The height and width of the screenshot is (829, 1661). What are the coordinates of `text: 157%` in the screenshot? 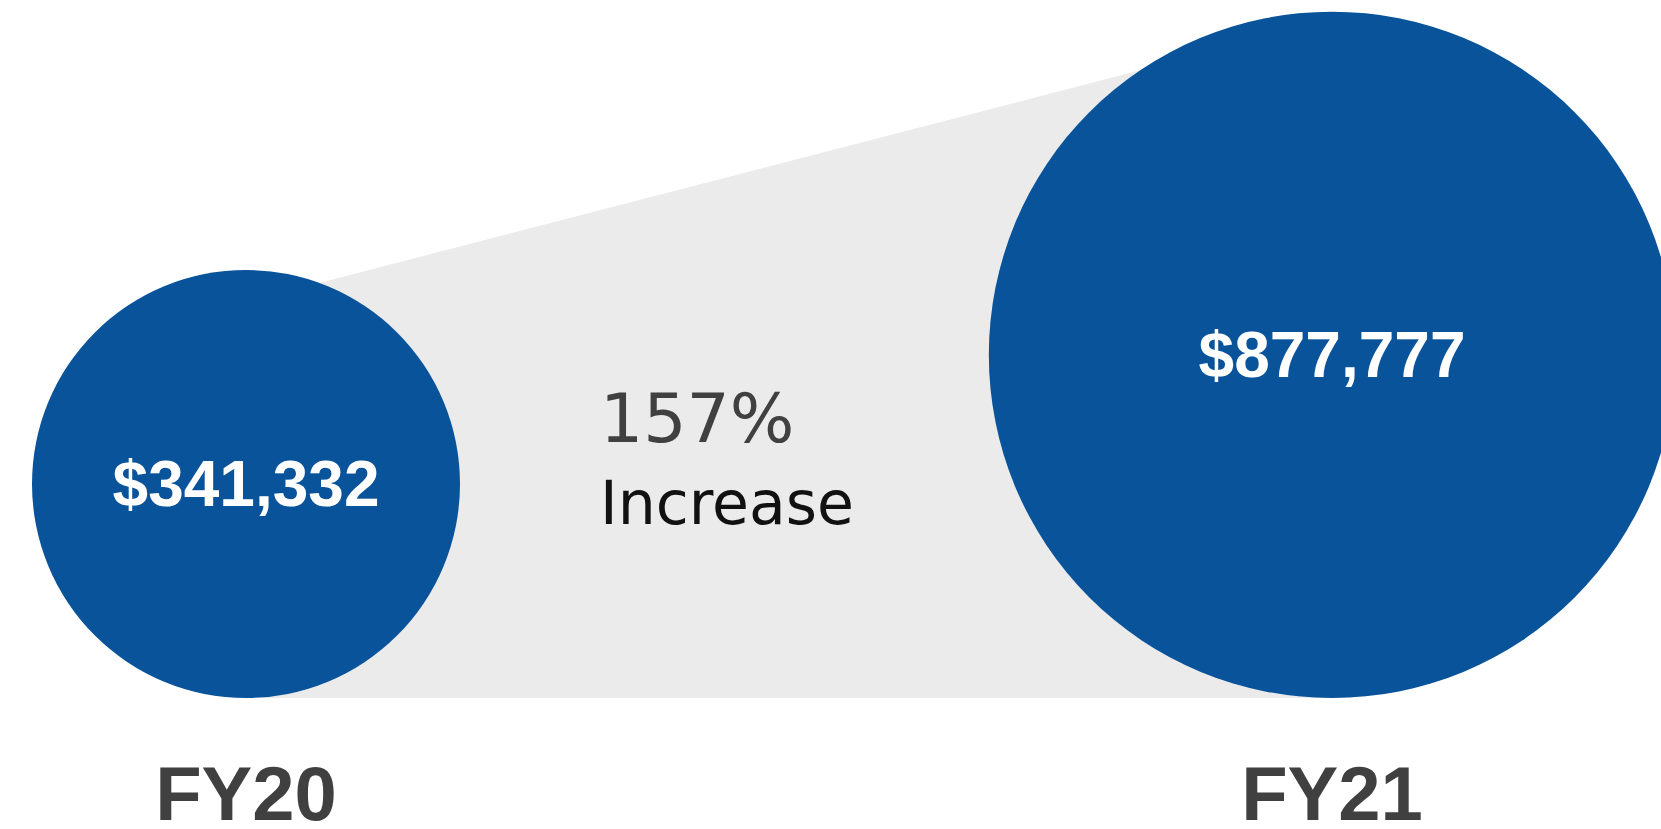 It's located at (697, 418).